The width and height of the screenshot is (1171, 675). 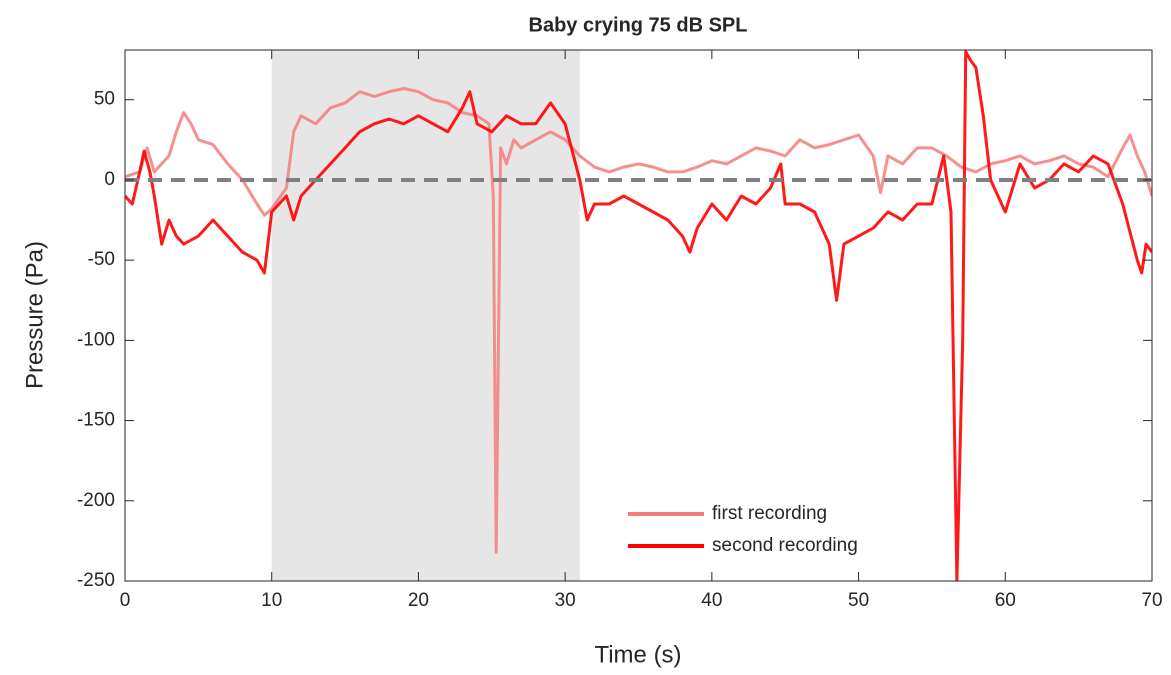 What do you see at coordinates (711, 600) in the screenshot?
I see `x-tick-label: 40` at bounding box center [711, 600].